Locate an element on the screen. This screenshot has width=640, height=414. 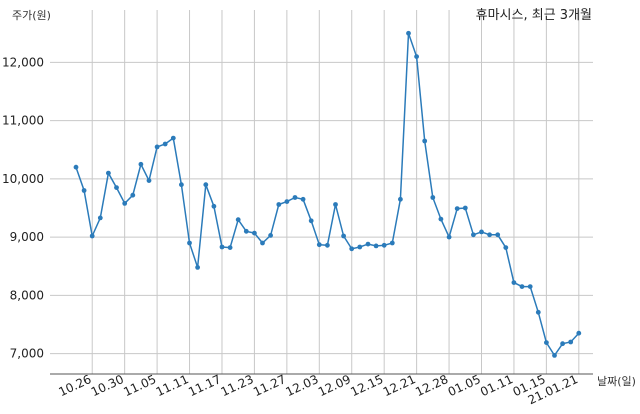
y-tick-label: 9,000 is located at coordinates (27, 237).